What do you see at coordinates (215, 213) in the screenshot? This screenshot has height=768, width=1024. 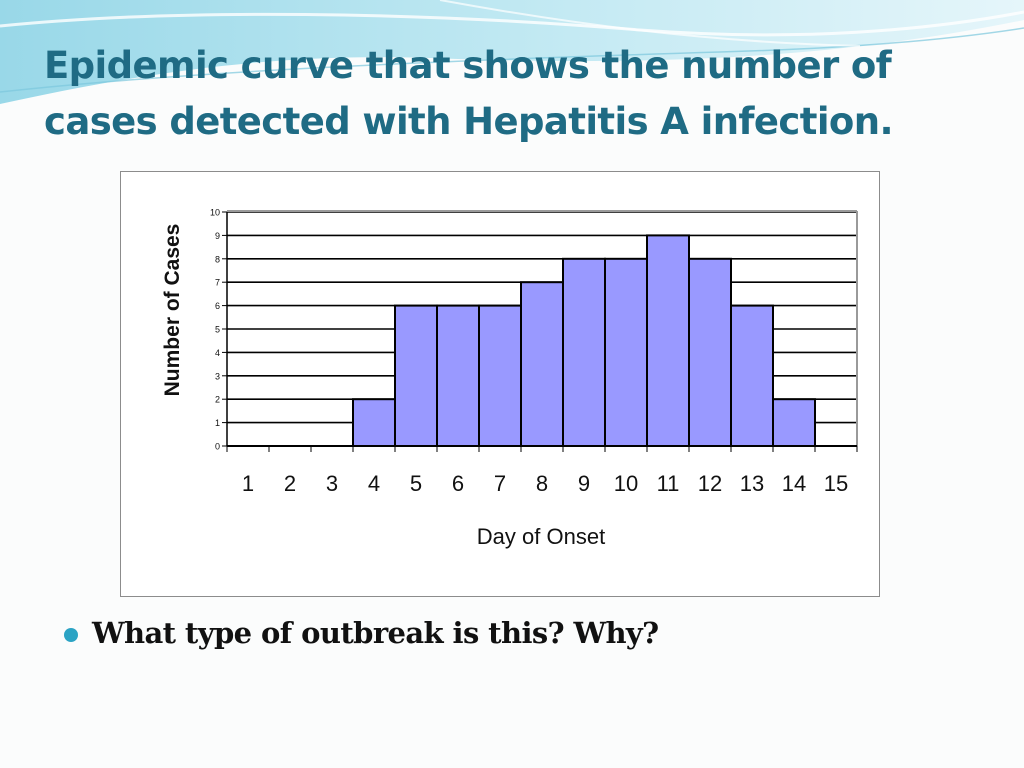 I see `y-tick-label-10: 10` at bounding box center [215, 213].